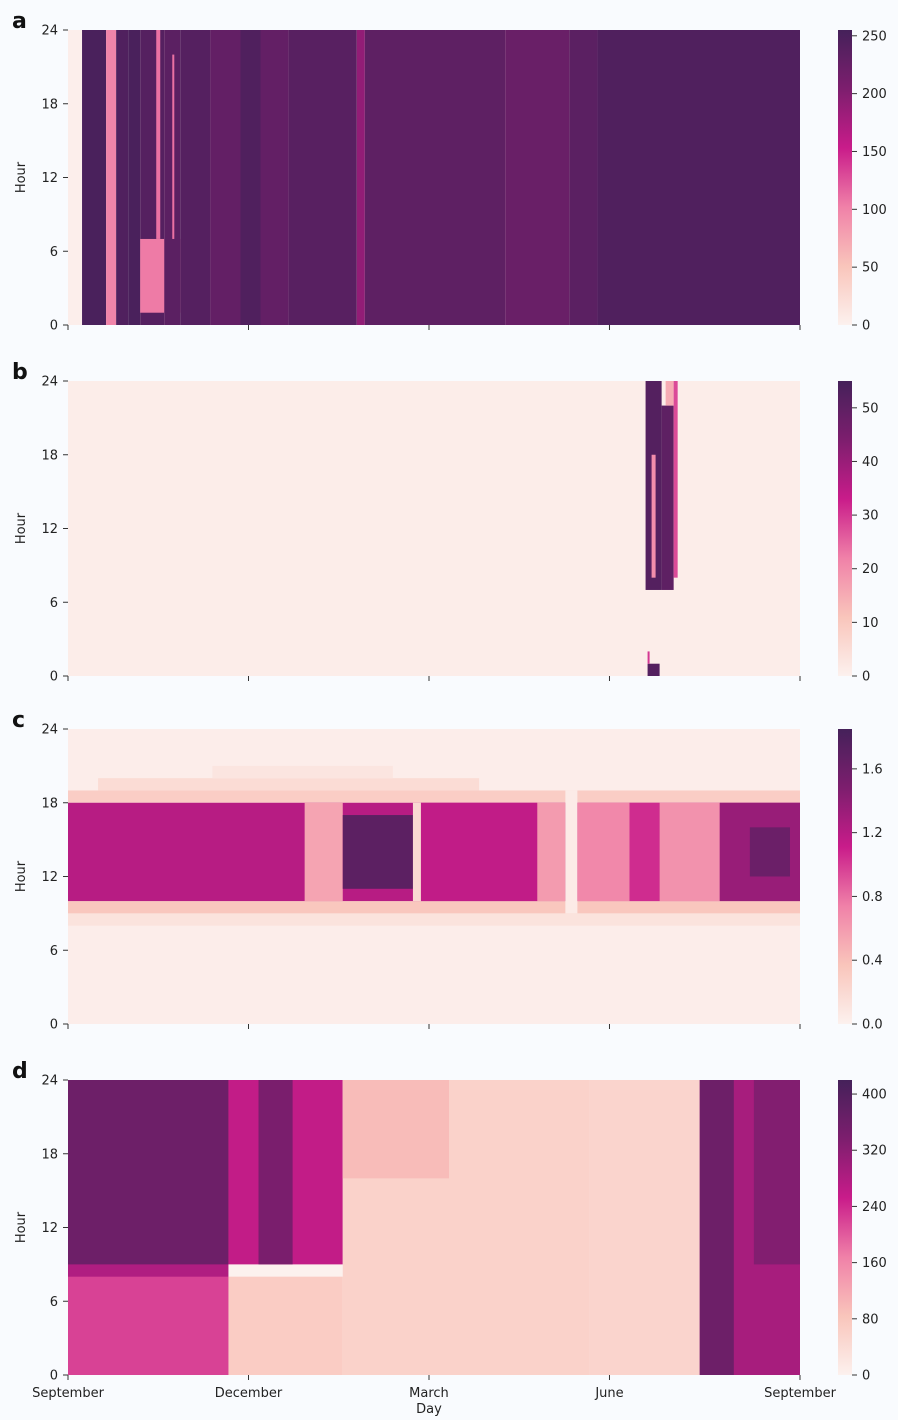 Image resolution: width=898 pixels, height=1420 pixels. I want to click on colorbar-tick-label: 20, so click(870, 569).